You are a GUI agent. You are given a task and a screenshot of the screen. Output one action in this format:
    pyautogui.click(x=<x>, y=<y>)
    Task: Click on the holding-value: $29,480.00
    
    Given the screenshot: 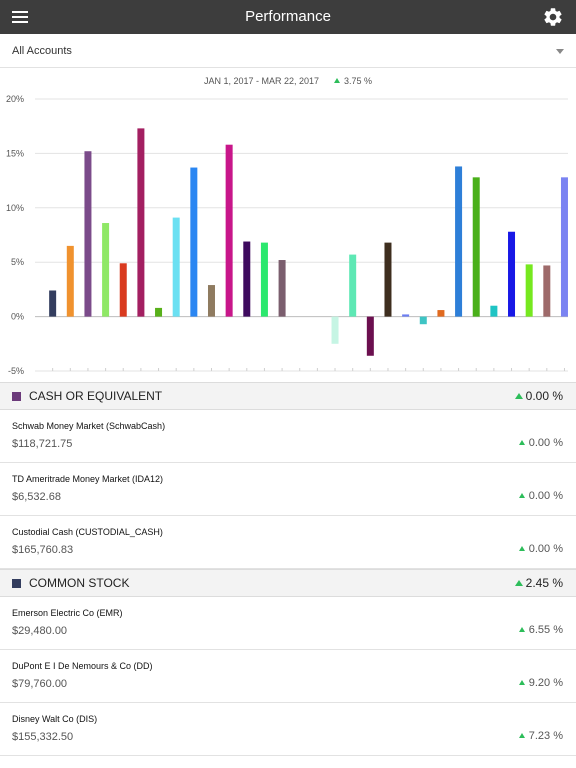 What is the action you would take?
    pyautogui.click(x=40, y=631)
    